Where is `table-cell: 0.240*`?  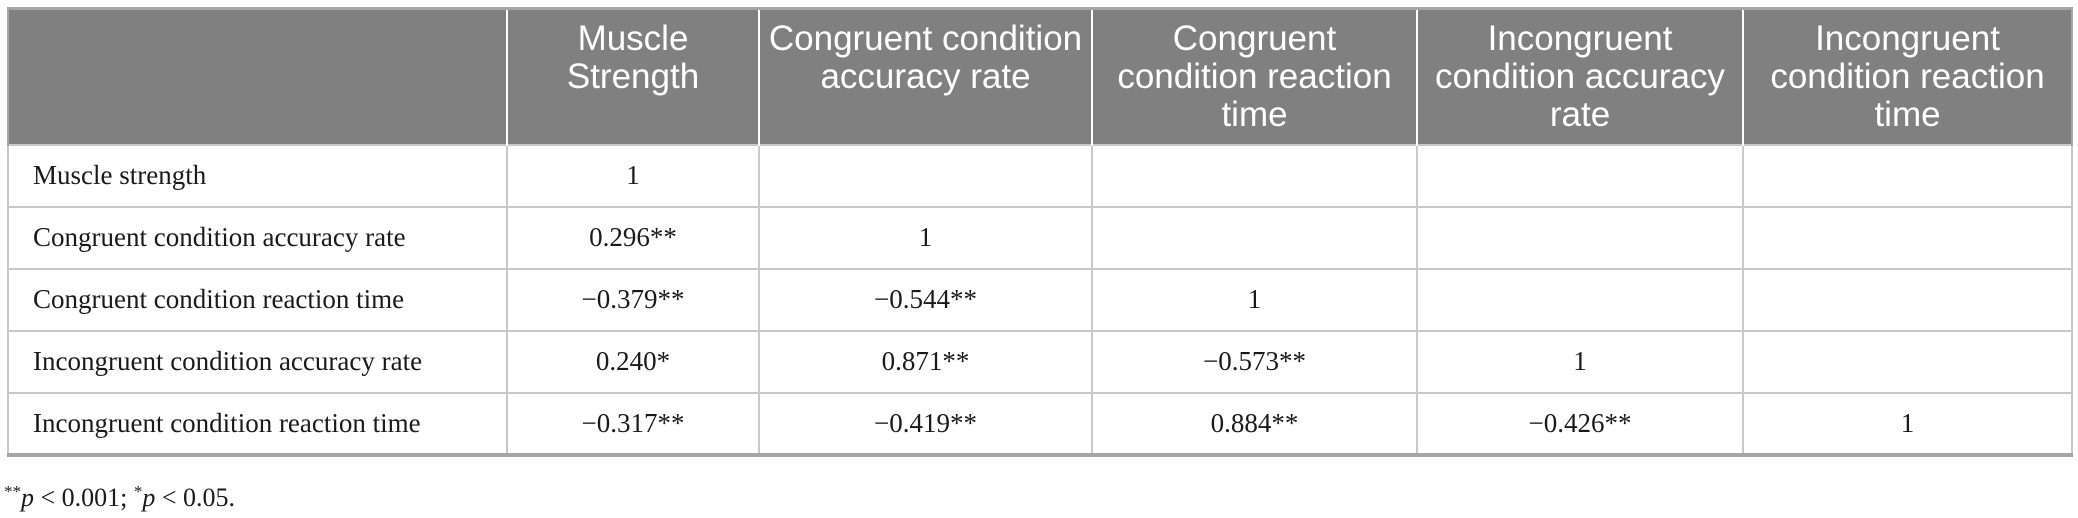 table-cell: 0.240* is located at coordinates (633, 361).